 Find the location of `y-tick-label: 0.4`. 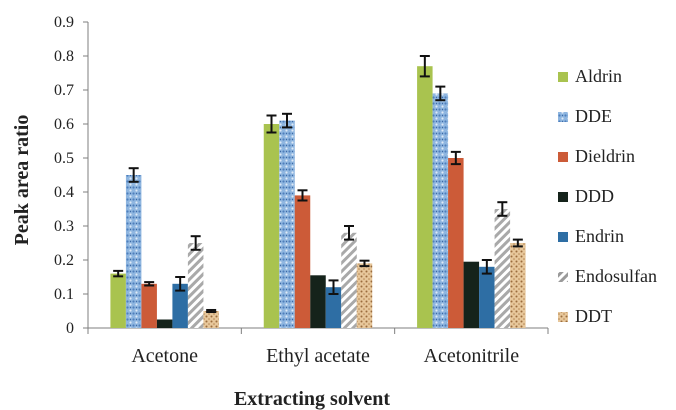

y-tick-label: 0.4 is located at coordinates (64, 192).